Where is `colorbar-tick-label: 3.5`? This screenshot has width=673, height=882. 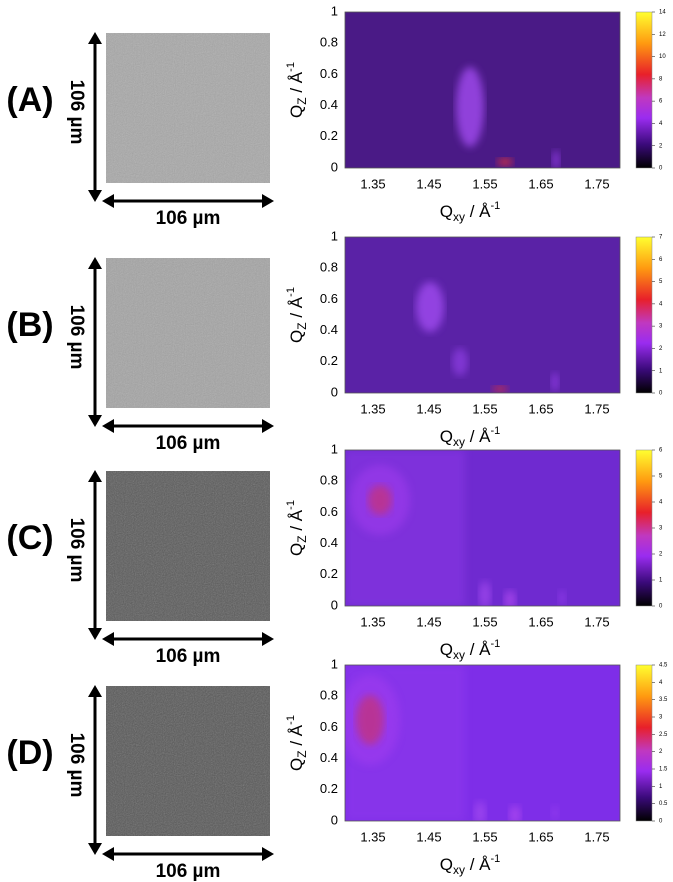
colorbar-tick-label: 3.5 is located at coordinates (663, 700).